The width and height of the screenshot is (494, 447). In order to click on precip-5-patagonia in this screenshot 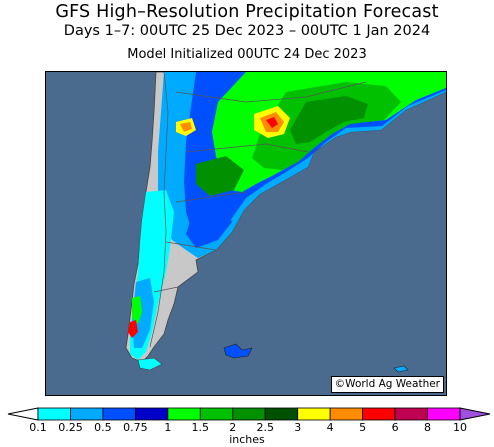, I will do `click(133, 329)`.